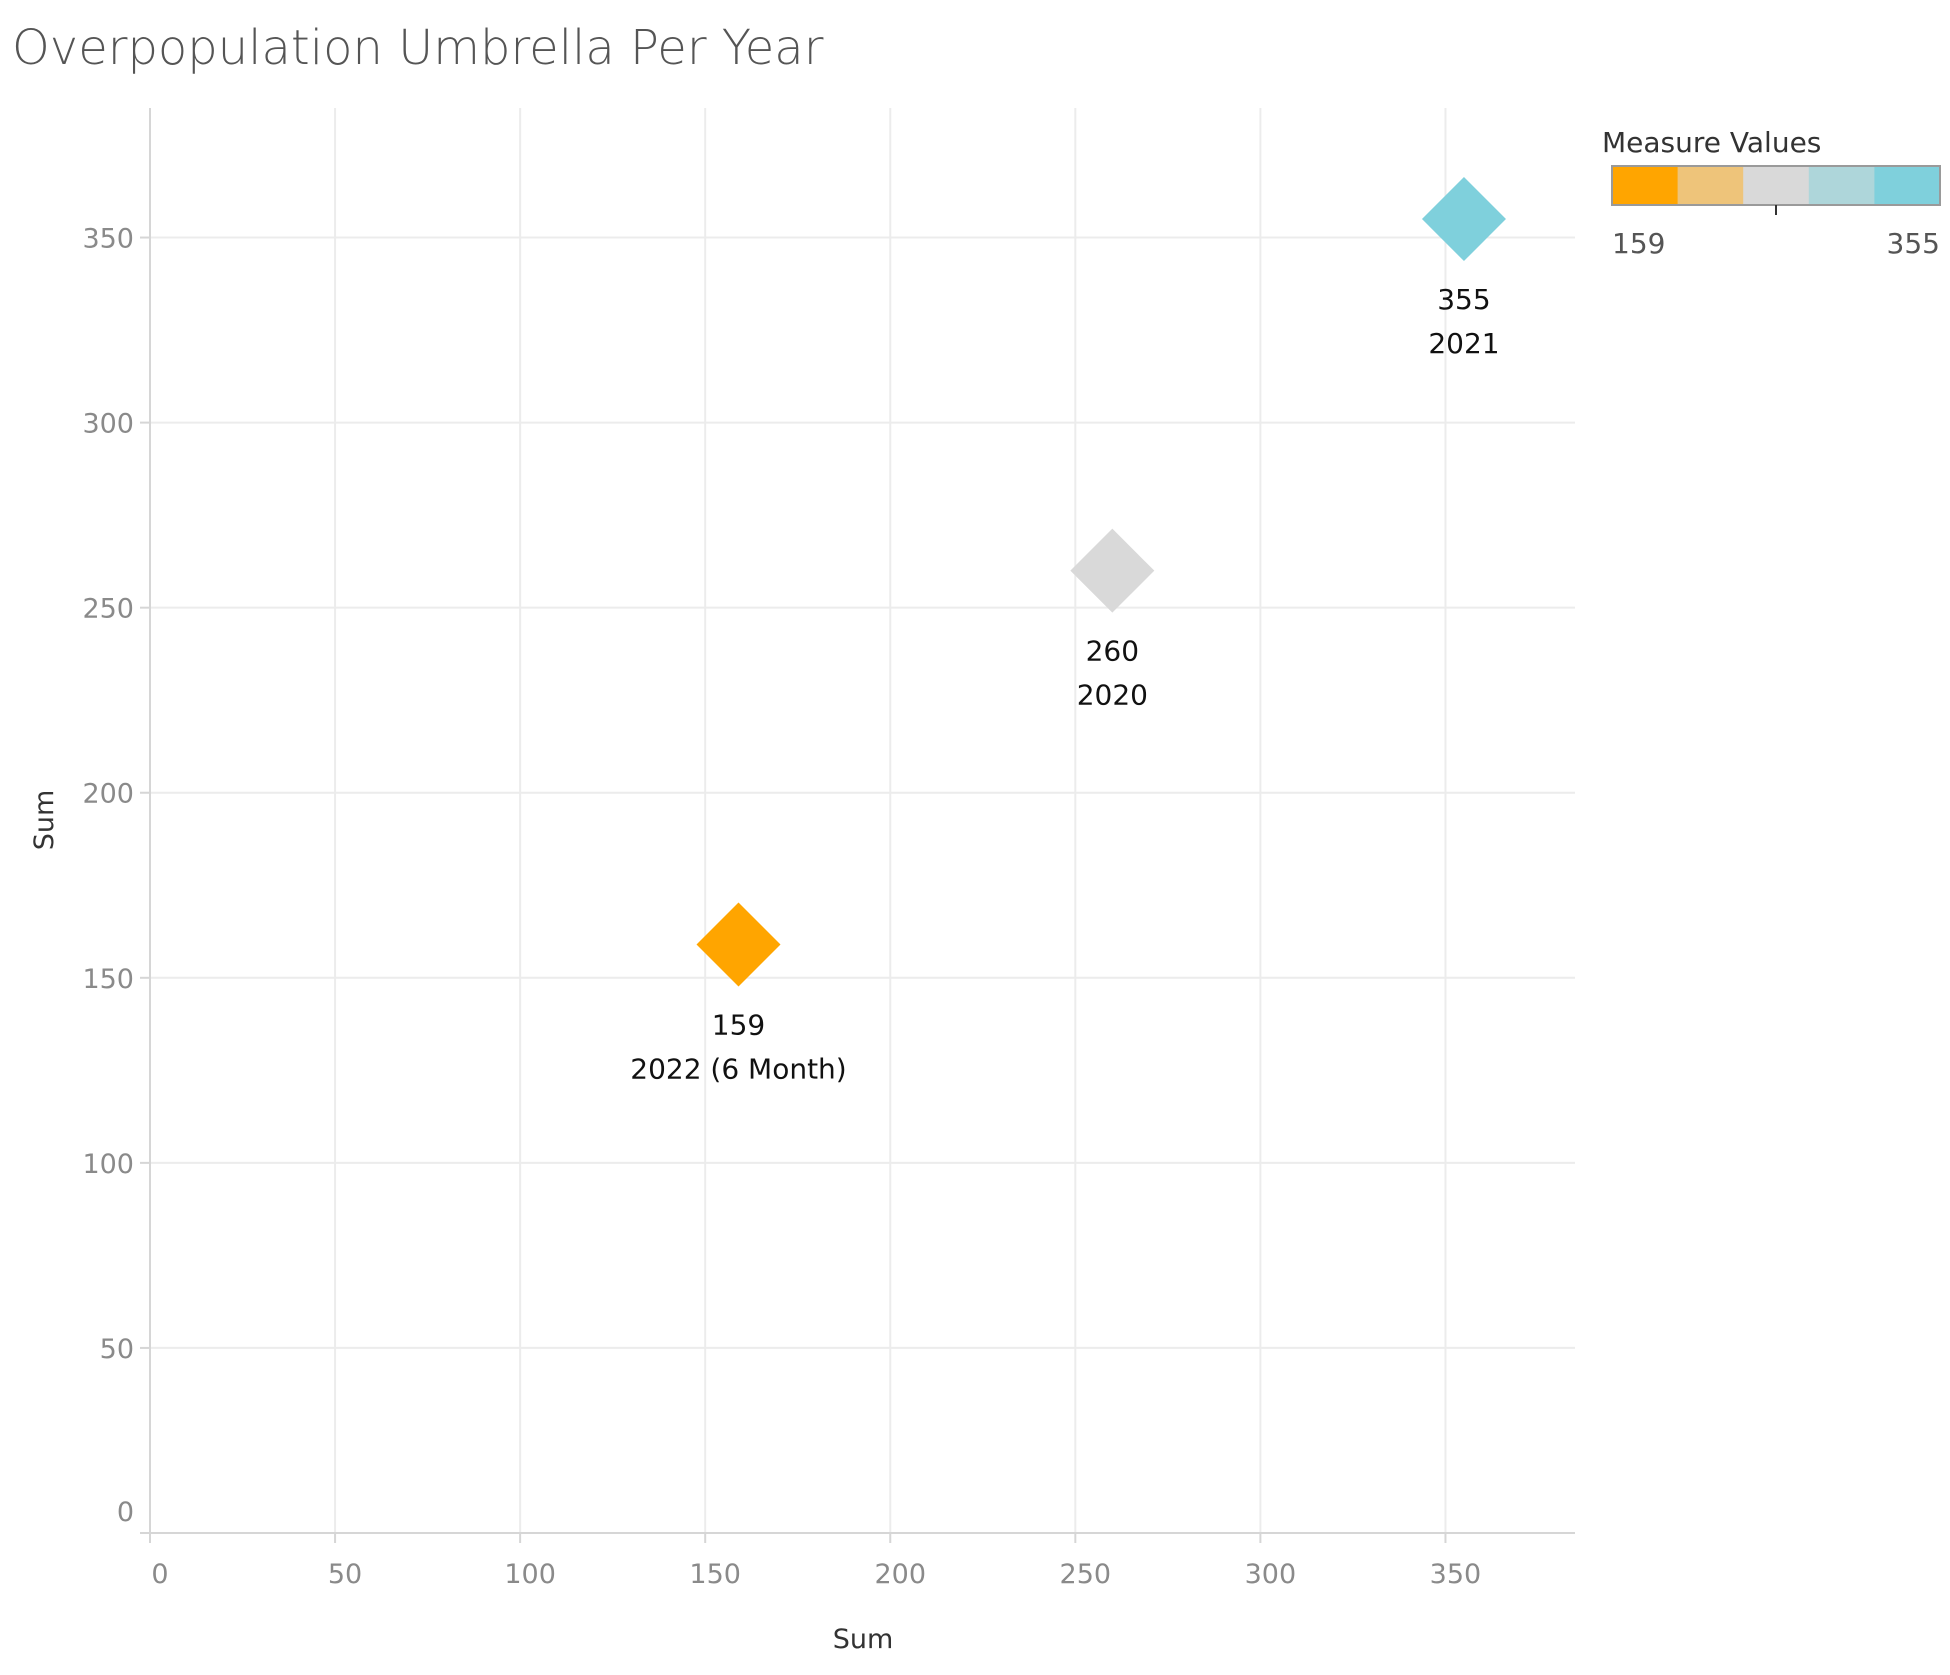  What do you see at coordinates (108, 979) in the screenshot?
I see `y-tick-label: 150` at bounding box center [108, 979].